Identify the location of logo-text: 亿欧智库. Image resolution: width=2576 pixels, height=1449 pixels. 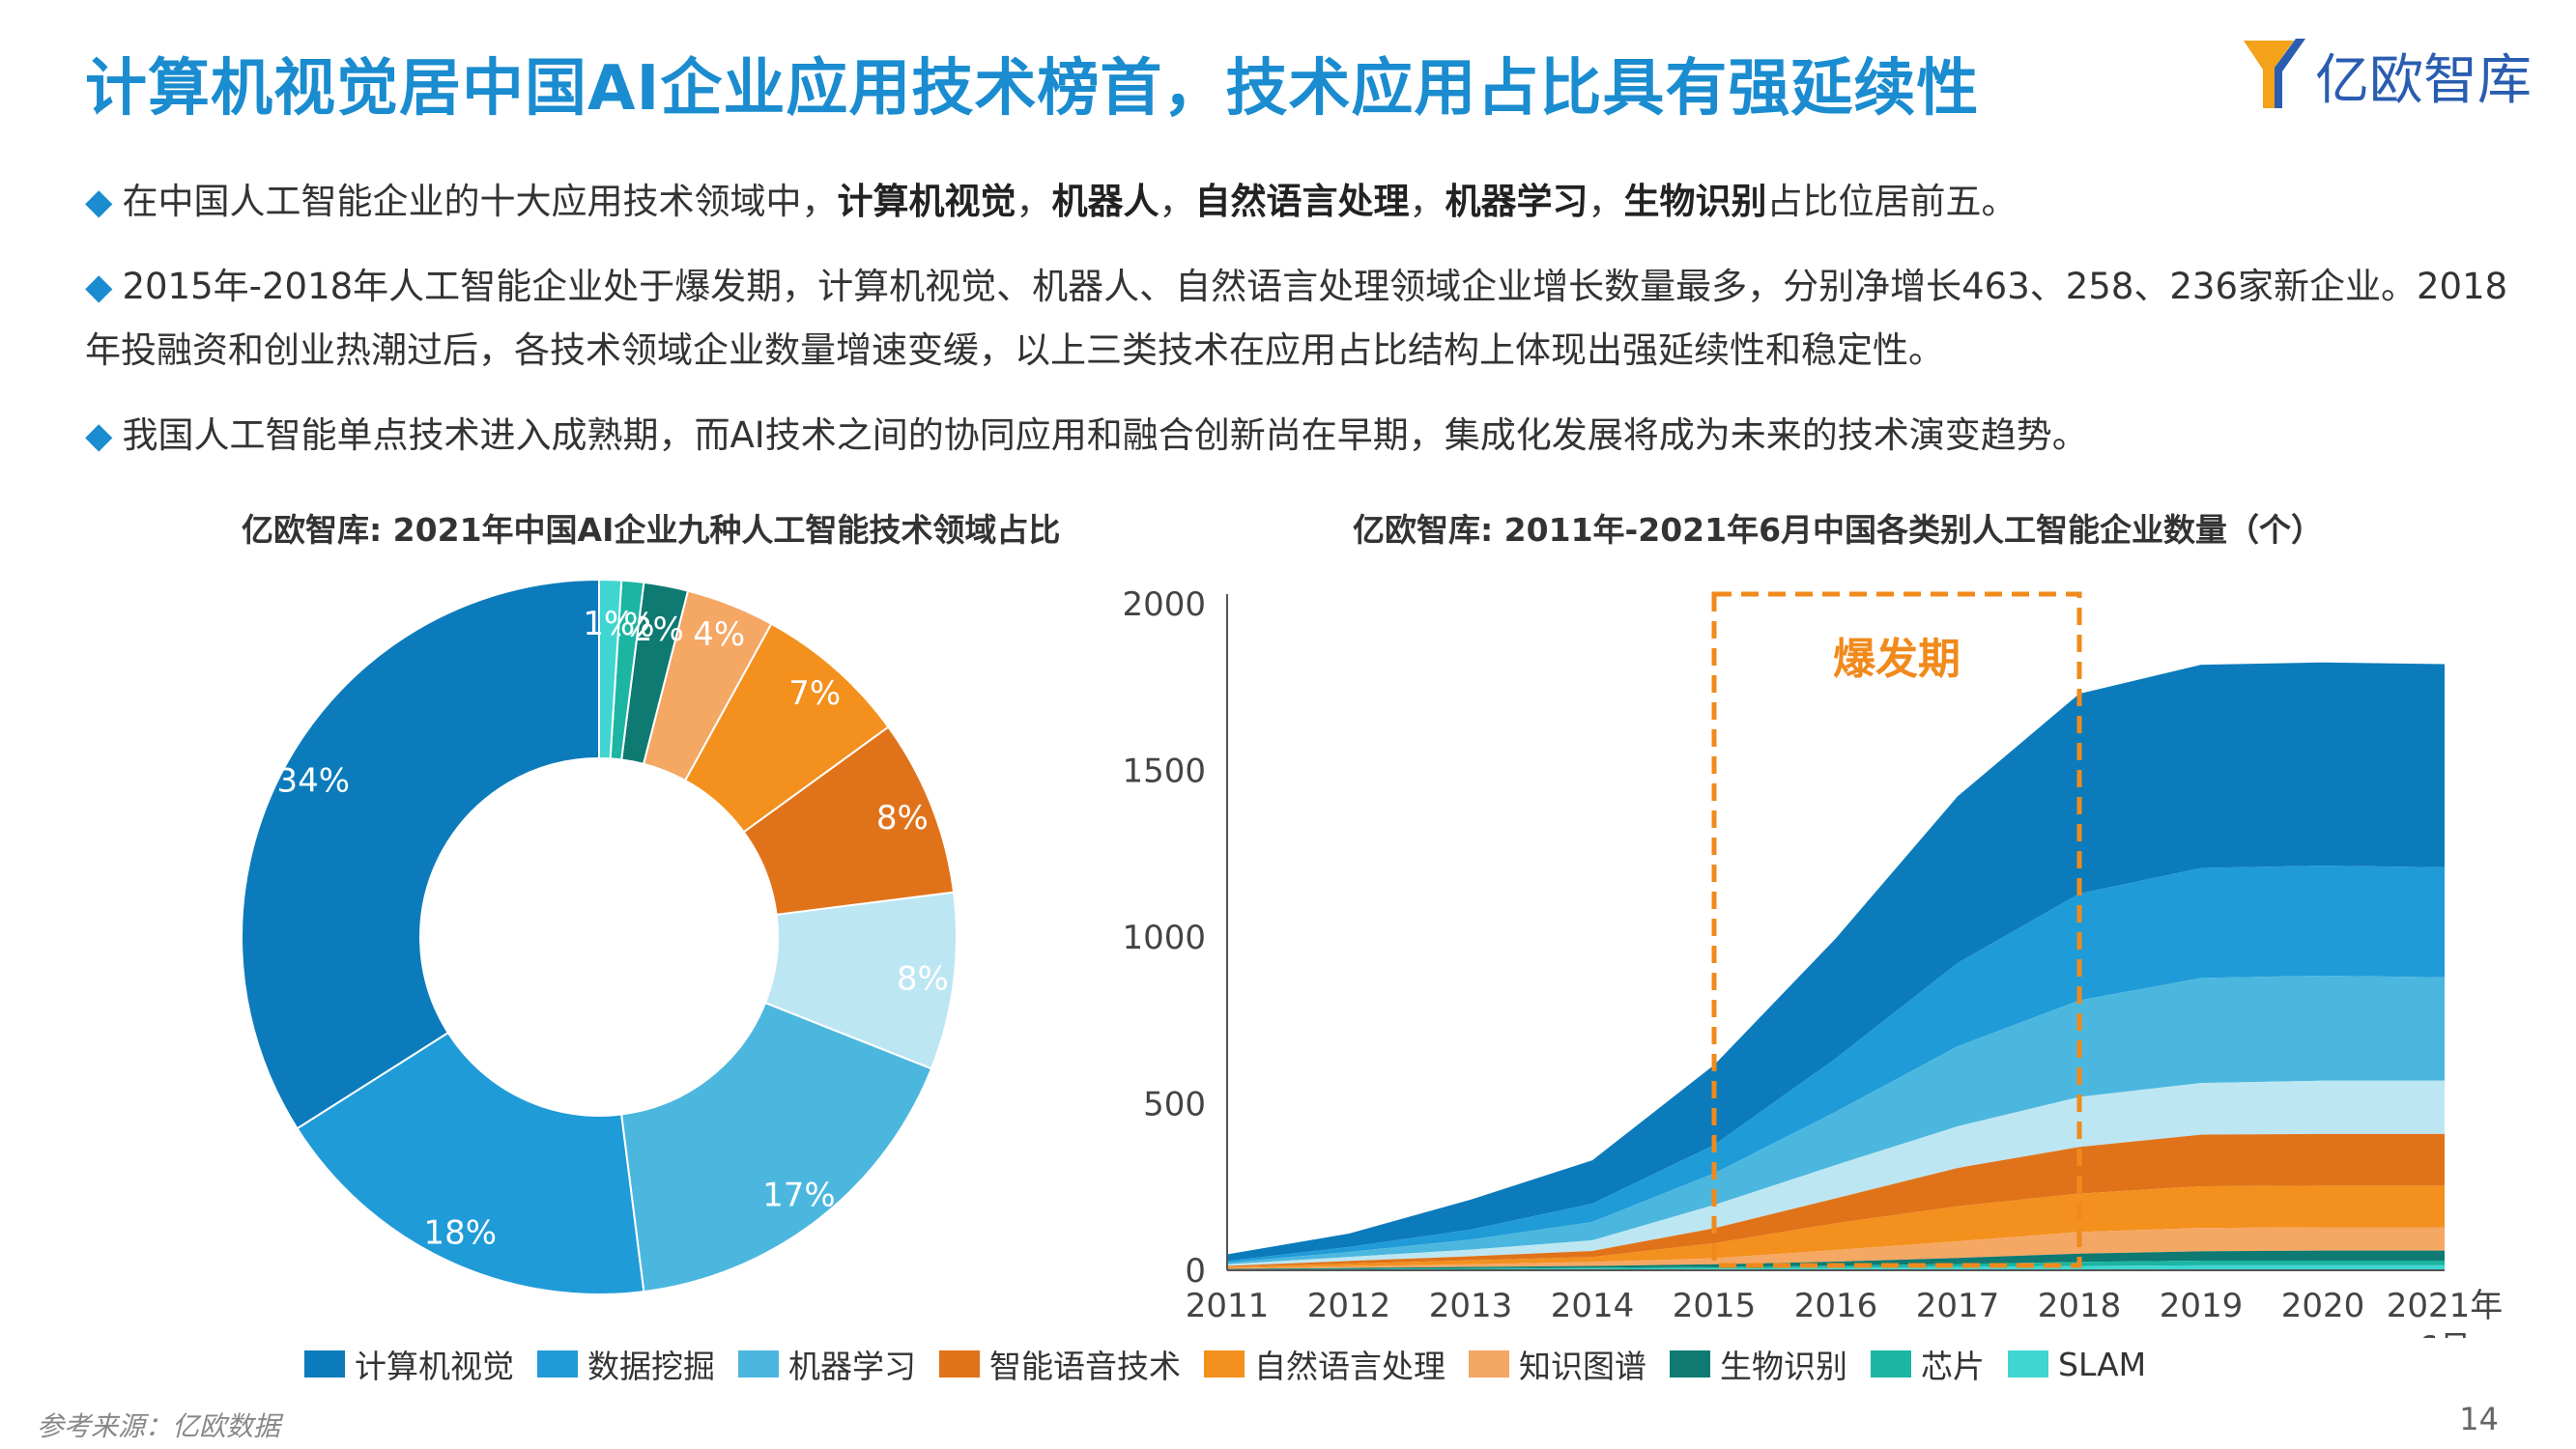
(2424, 80).